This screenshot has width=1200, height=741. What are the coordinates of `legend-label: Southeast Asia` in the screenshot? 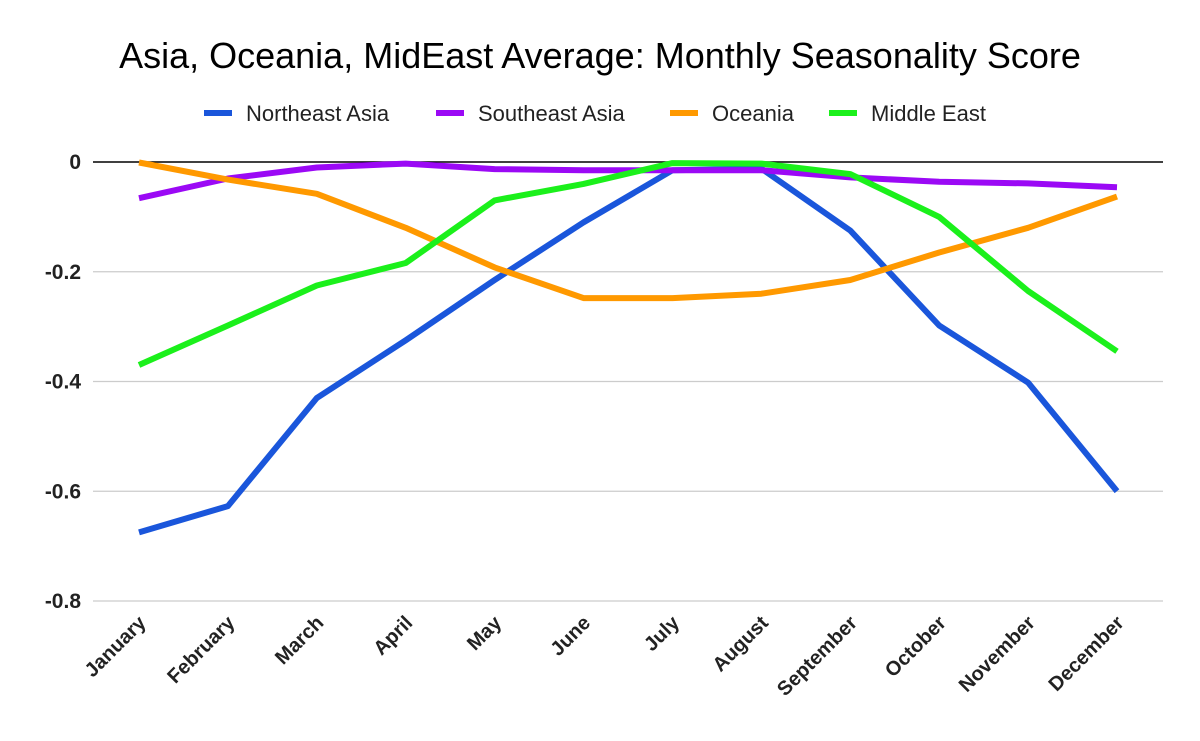 It's located at (552, 113).